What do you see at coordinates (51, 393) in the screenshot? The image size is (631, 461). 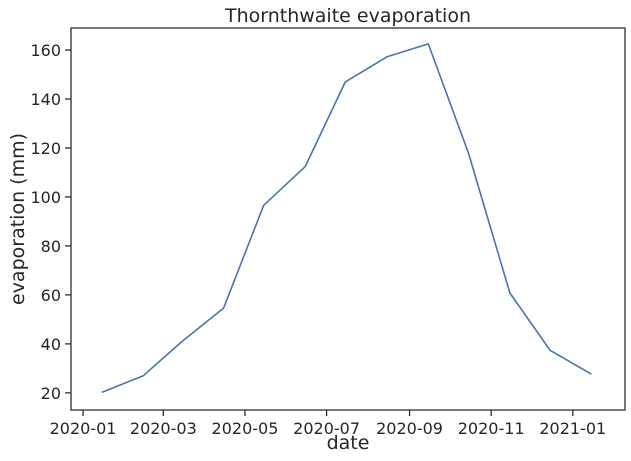 I see `y-tick-label: 20` at bounding box center [51, 393].